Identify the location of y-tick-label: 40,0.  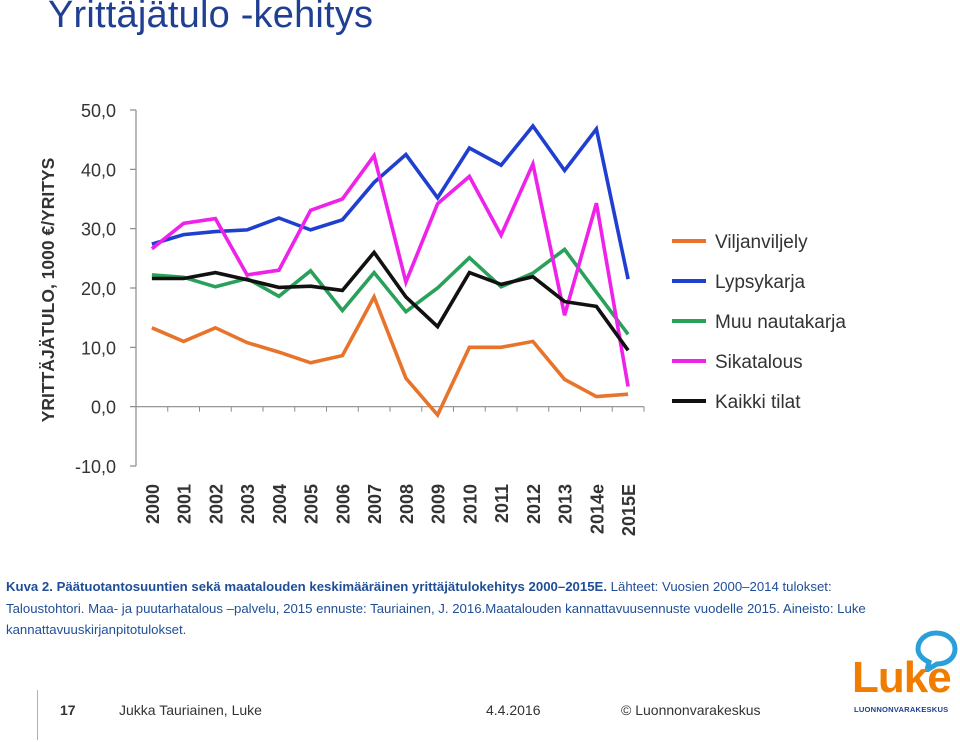
(98, 170).